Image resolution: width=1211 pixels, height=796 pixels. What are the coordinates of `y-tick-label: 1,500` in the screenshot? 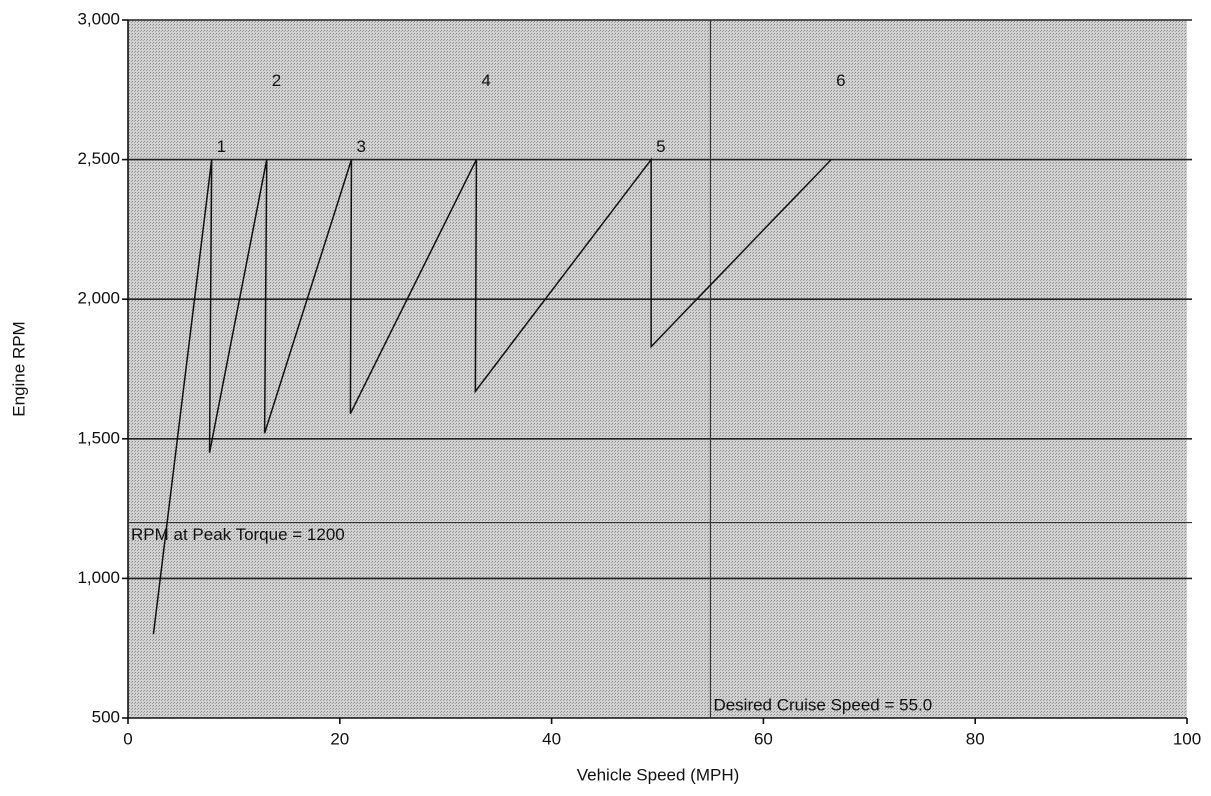 It's located at (98, 437).